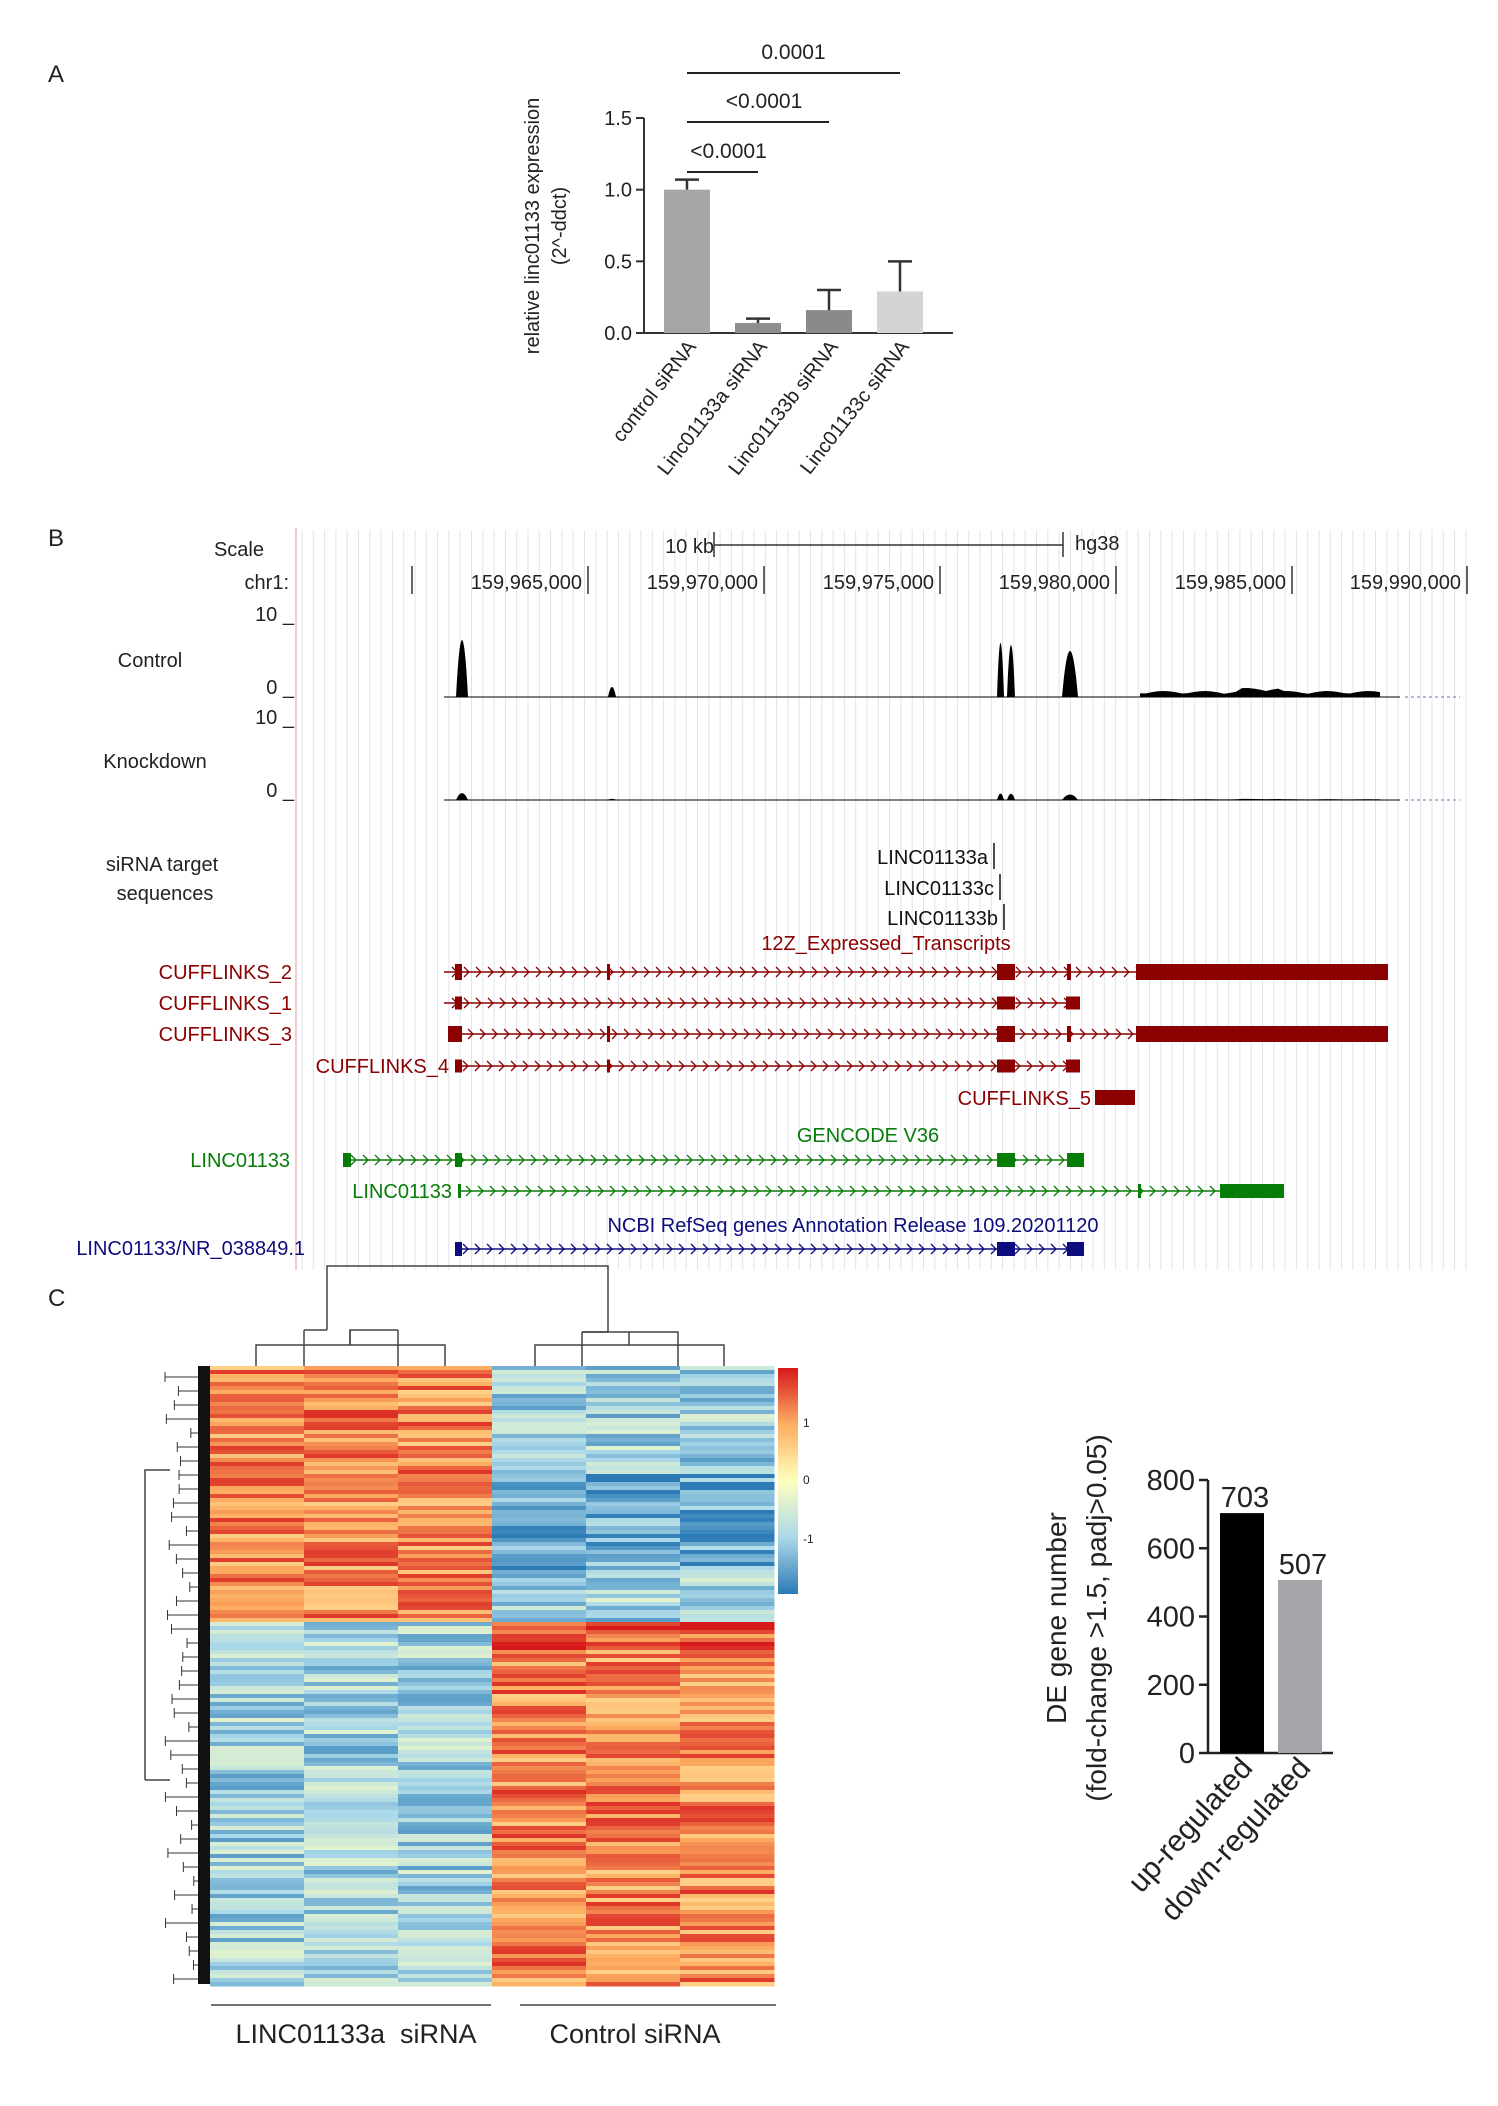  I want to click on gencode-label: LINC01133, so click(402, 1192).